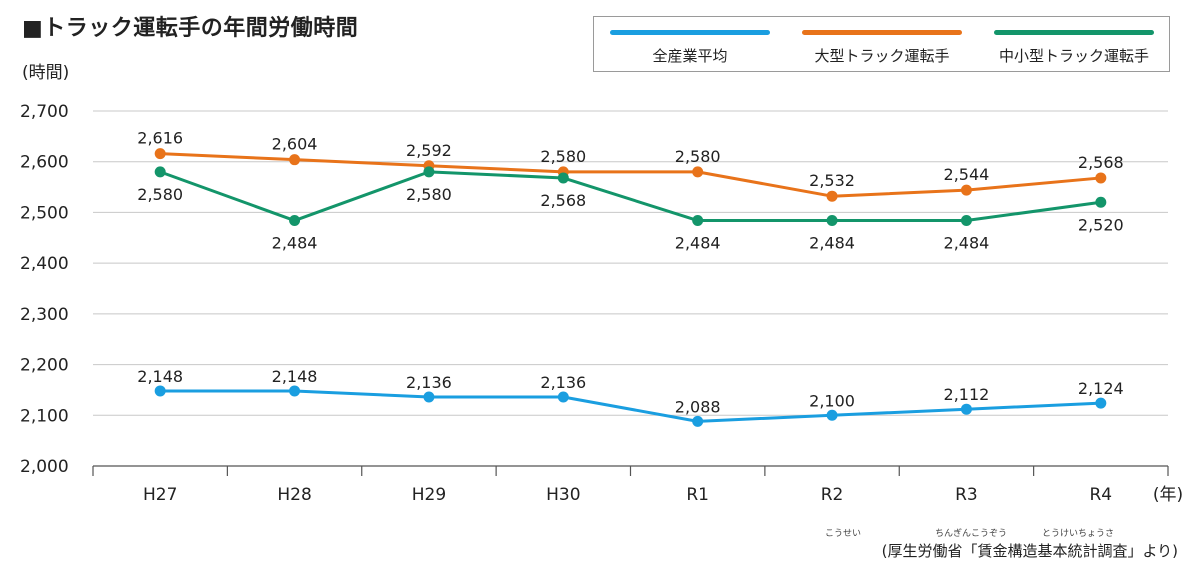 This screenshot has width=1200, height=573. What do you see at coordinates (967, 394) in the screenshot?
I see `data-label: 2,112` at bounding box center [967, 394].